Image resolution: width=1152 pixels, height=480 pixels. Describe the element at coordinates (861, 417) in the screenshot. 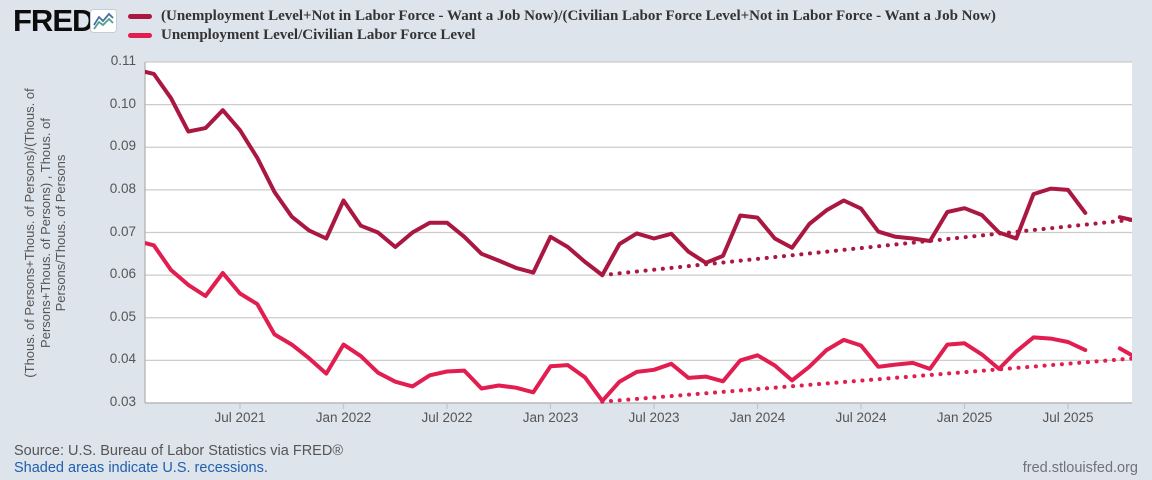

I see `x-axis-tick-label: Jul 2024` at that location.